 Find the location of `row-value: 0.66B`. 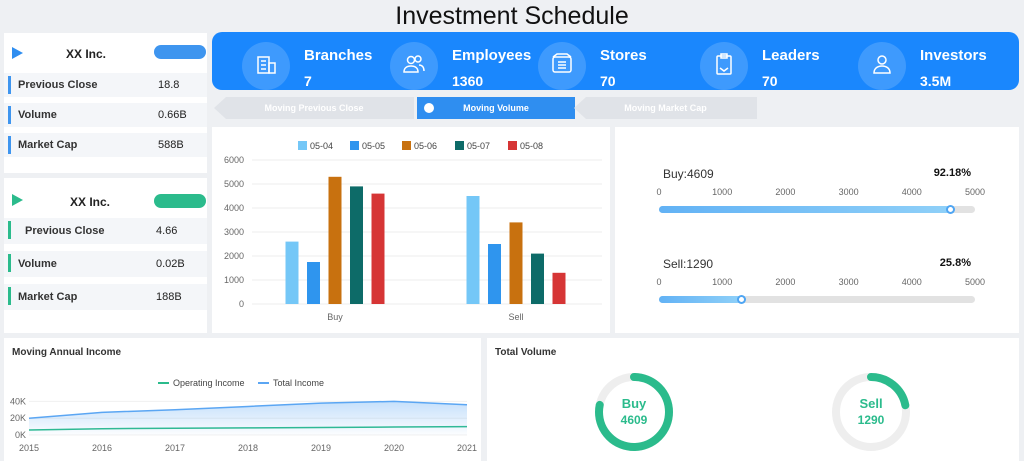

row-value: 0.66B is located at coordinates (172, 115).